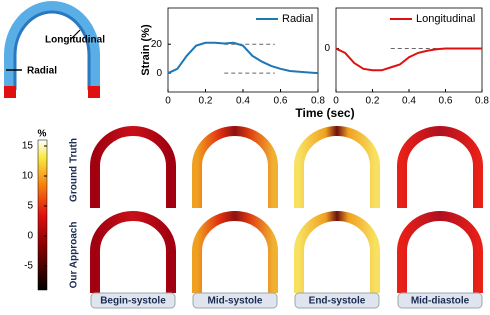 This screenshot has width=490, height=315. I want to click on colorbar-tick-label: 15, so click(28, 146).